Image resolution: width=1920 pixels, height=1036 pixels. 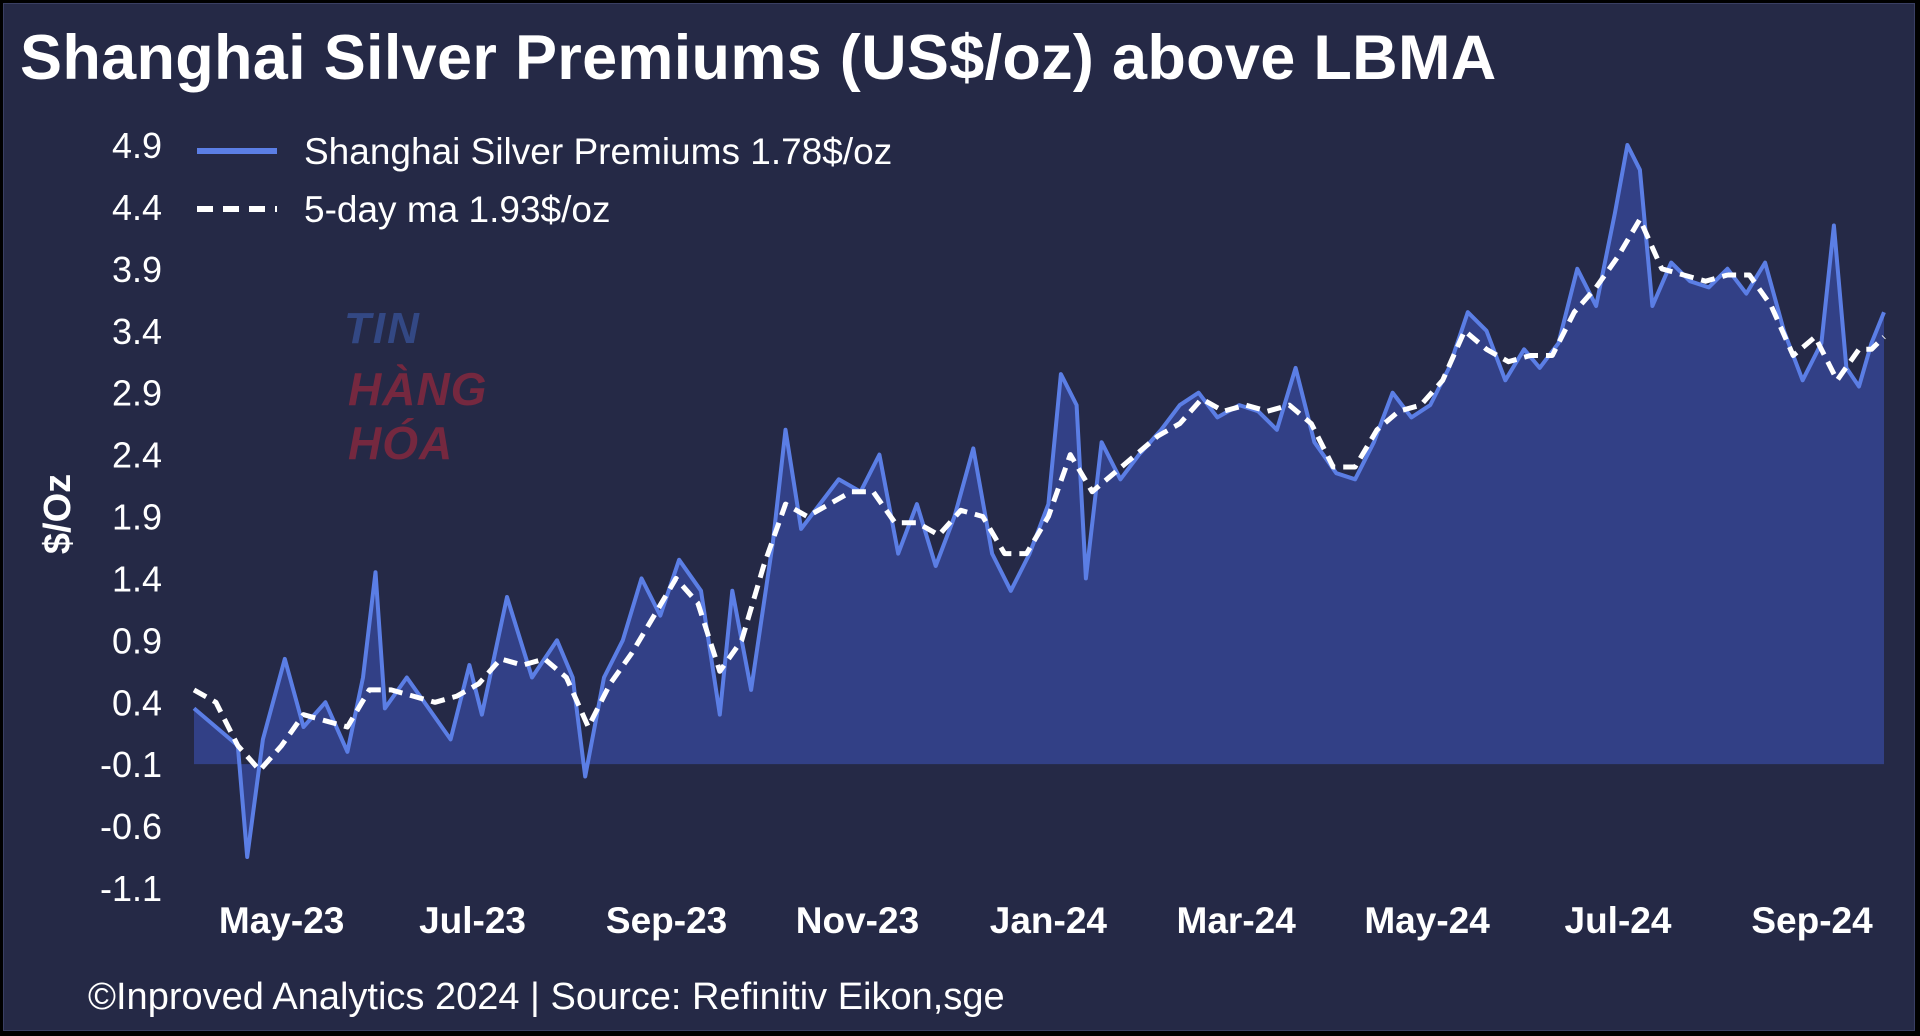 What do you see at coordinates (598, 151) in the screenshot?
I see `legend-label: Shanghai Silver Premiums 1.78$/oz` at bounding box center [598, 151].